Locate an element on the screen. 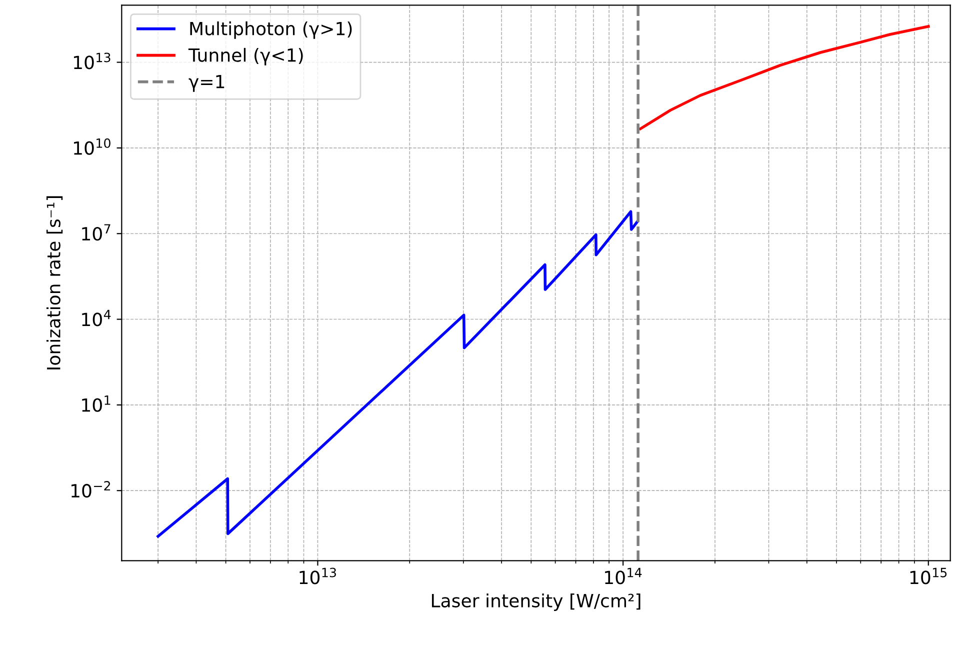 The width and height of the screenshot is (958, 646). legend-label: γ=1 is located at coordinates (206, 83).